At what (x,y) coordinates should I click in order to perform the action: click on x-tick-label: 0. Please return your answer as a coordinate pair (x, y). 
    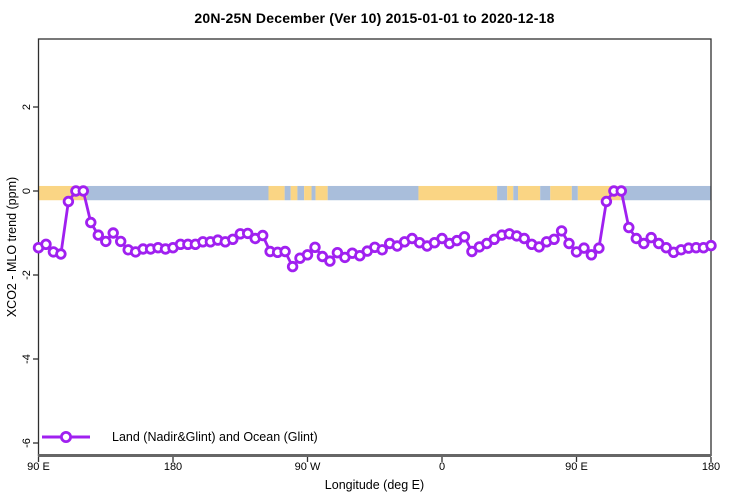
    Looking at the image, I should click on (442, 467).